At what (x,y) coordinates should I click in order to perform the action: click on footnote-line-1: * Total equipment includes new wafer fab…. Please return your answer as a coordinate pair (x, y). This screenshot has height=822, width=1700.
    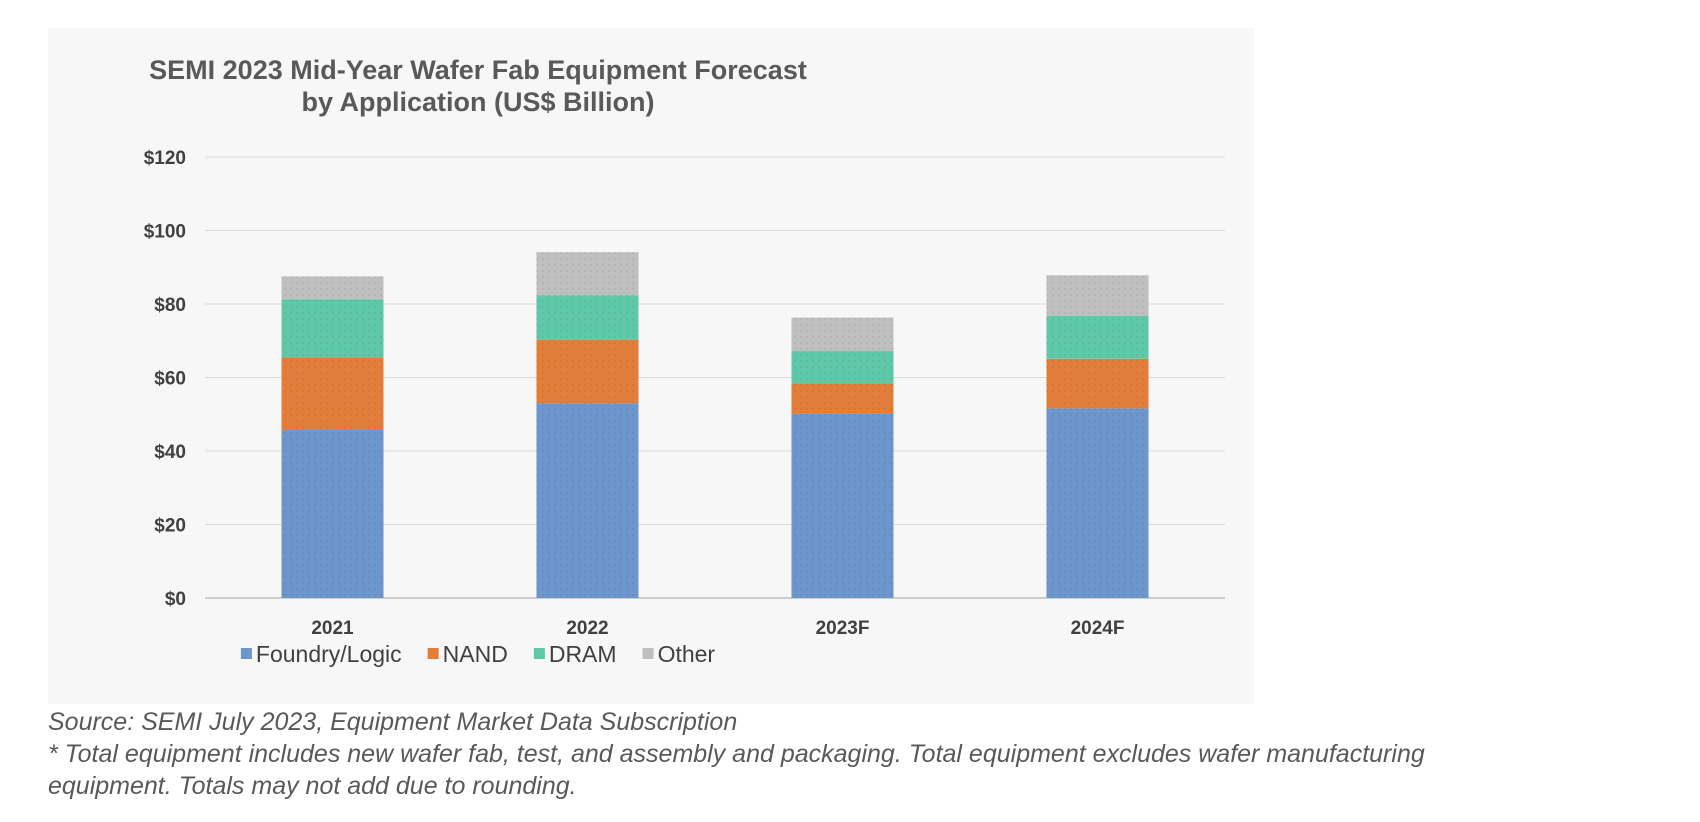
    Looking at the image, I should click on (736, 754).